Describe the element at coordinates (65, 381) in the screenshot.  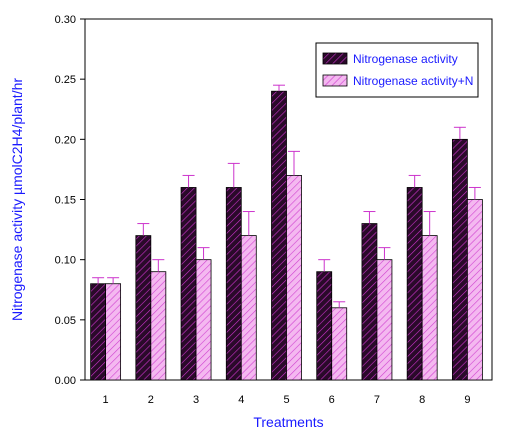
I see `y-tick-label: 0.00` at that location.